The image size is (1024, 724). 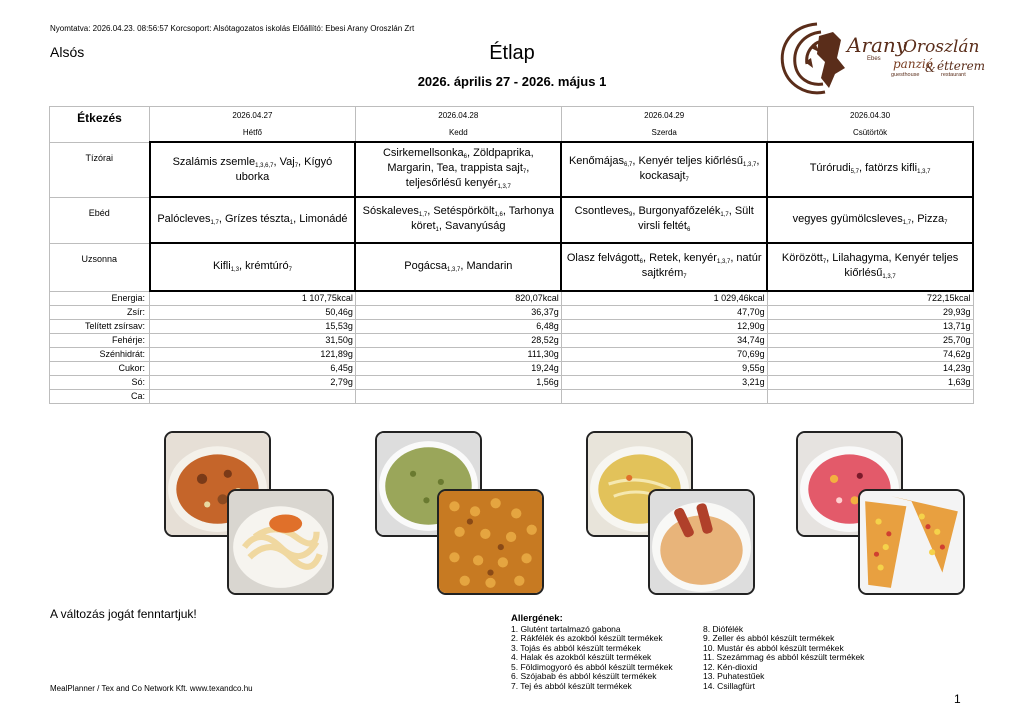 I want to click on dish-text: , teljesőrlésű kenyér, so click(x=467, y=175).